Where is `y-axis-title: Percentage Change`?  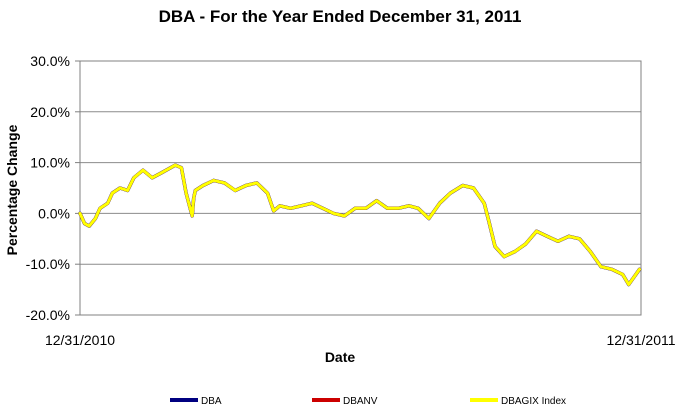 y-axis-title: Percentage Change is located at coordinates (12, 189).